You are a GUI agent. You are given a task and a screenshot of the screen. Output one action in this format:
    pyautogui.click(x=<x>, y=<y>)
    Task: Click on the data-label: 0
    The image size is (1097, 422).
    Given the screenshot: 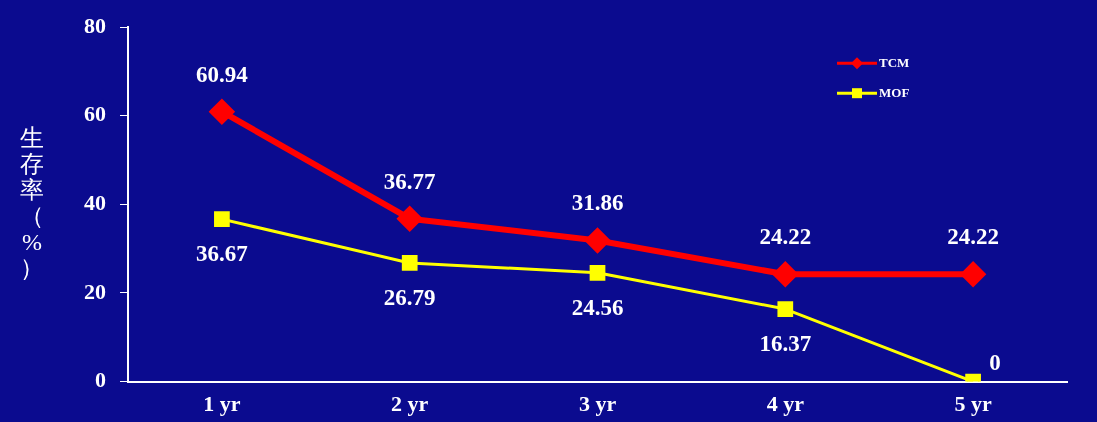 What is the action you would take?
    pyautogui.click(x=995, y=362)
    